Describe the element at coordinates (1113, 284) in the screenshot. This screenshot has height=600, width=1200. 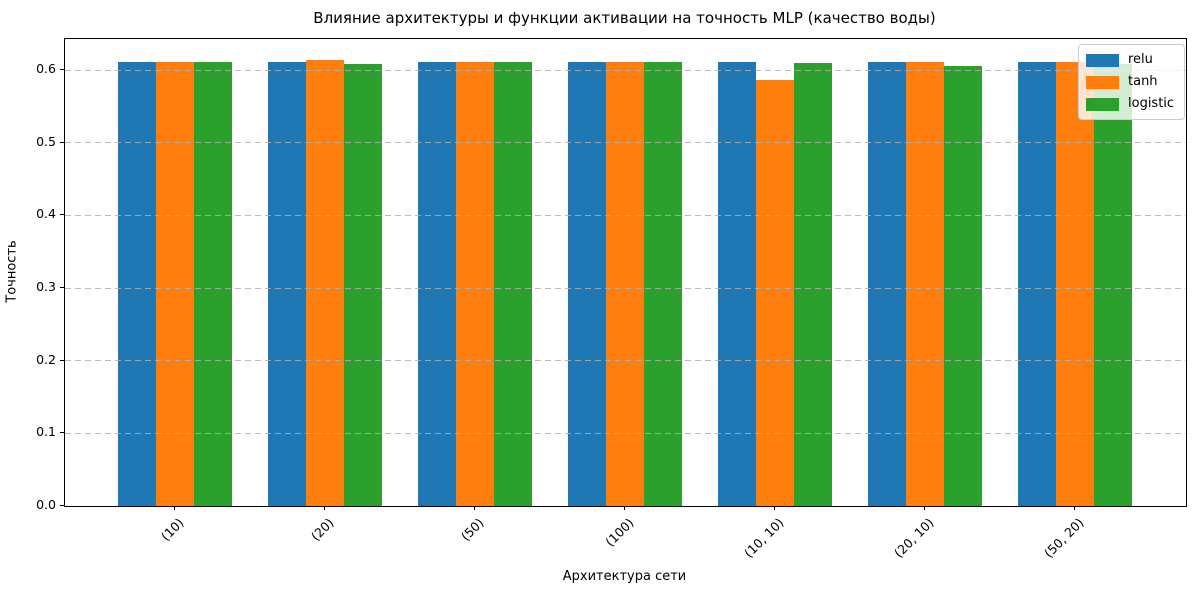
I see `bar-logistic-(50, 20)` at that location.